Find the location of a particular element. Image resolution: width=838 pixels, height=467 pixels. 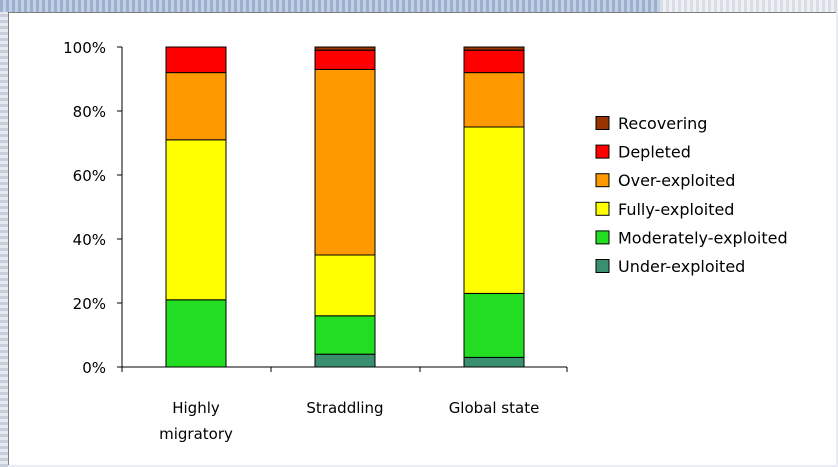

x-category-label: migratory is located at coordinates (196, 434).